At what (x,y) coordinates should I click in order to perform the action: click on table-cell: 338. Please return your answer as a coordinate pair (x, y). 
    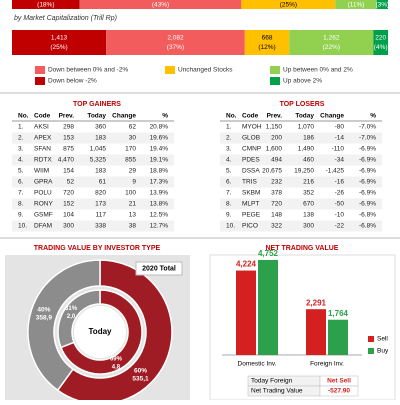
    Looking at the image, I should click on (100, 226).